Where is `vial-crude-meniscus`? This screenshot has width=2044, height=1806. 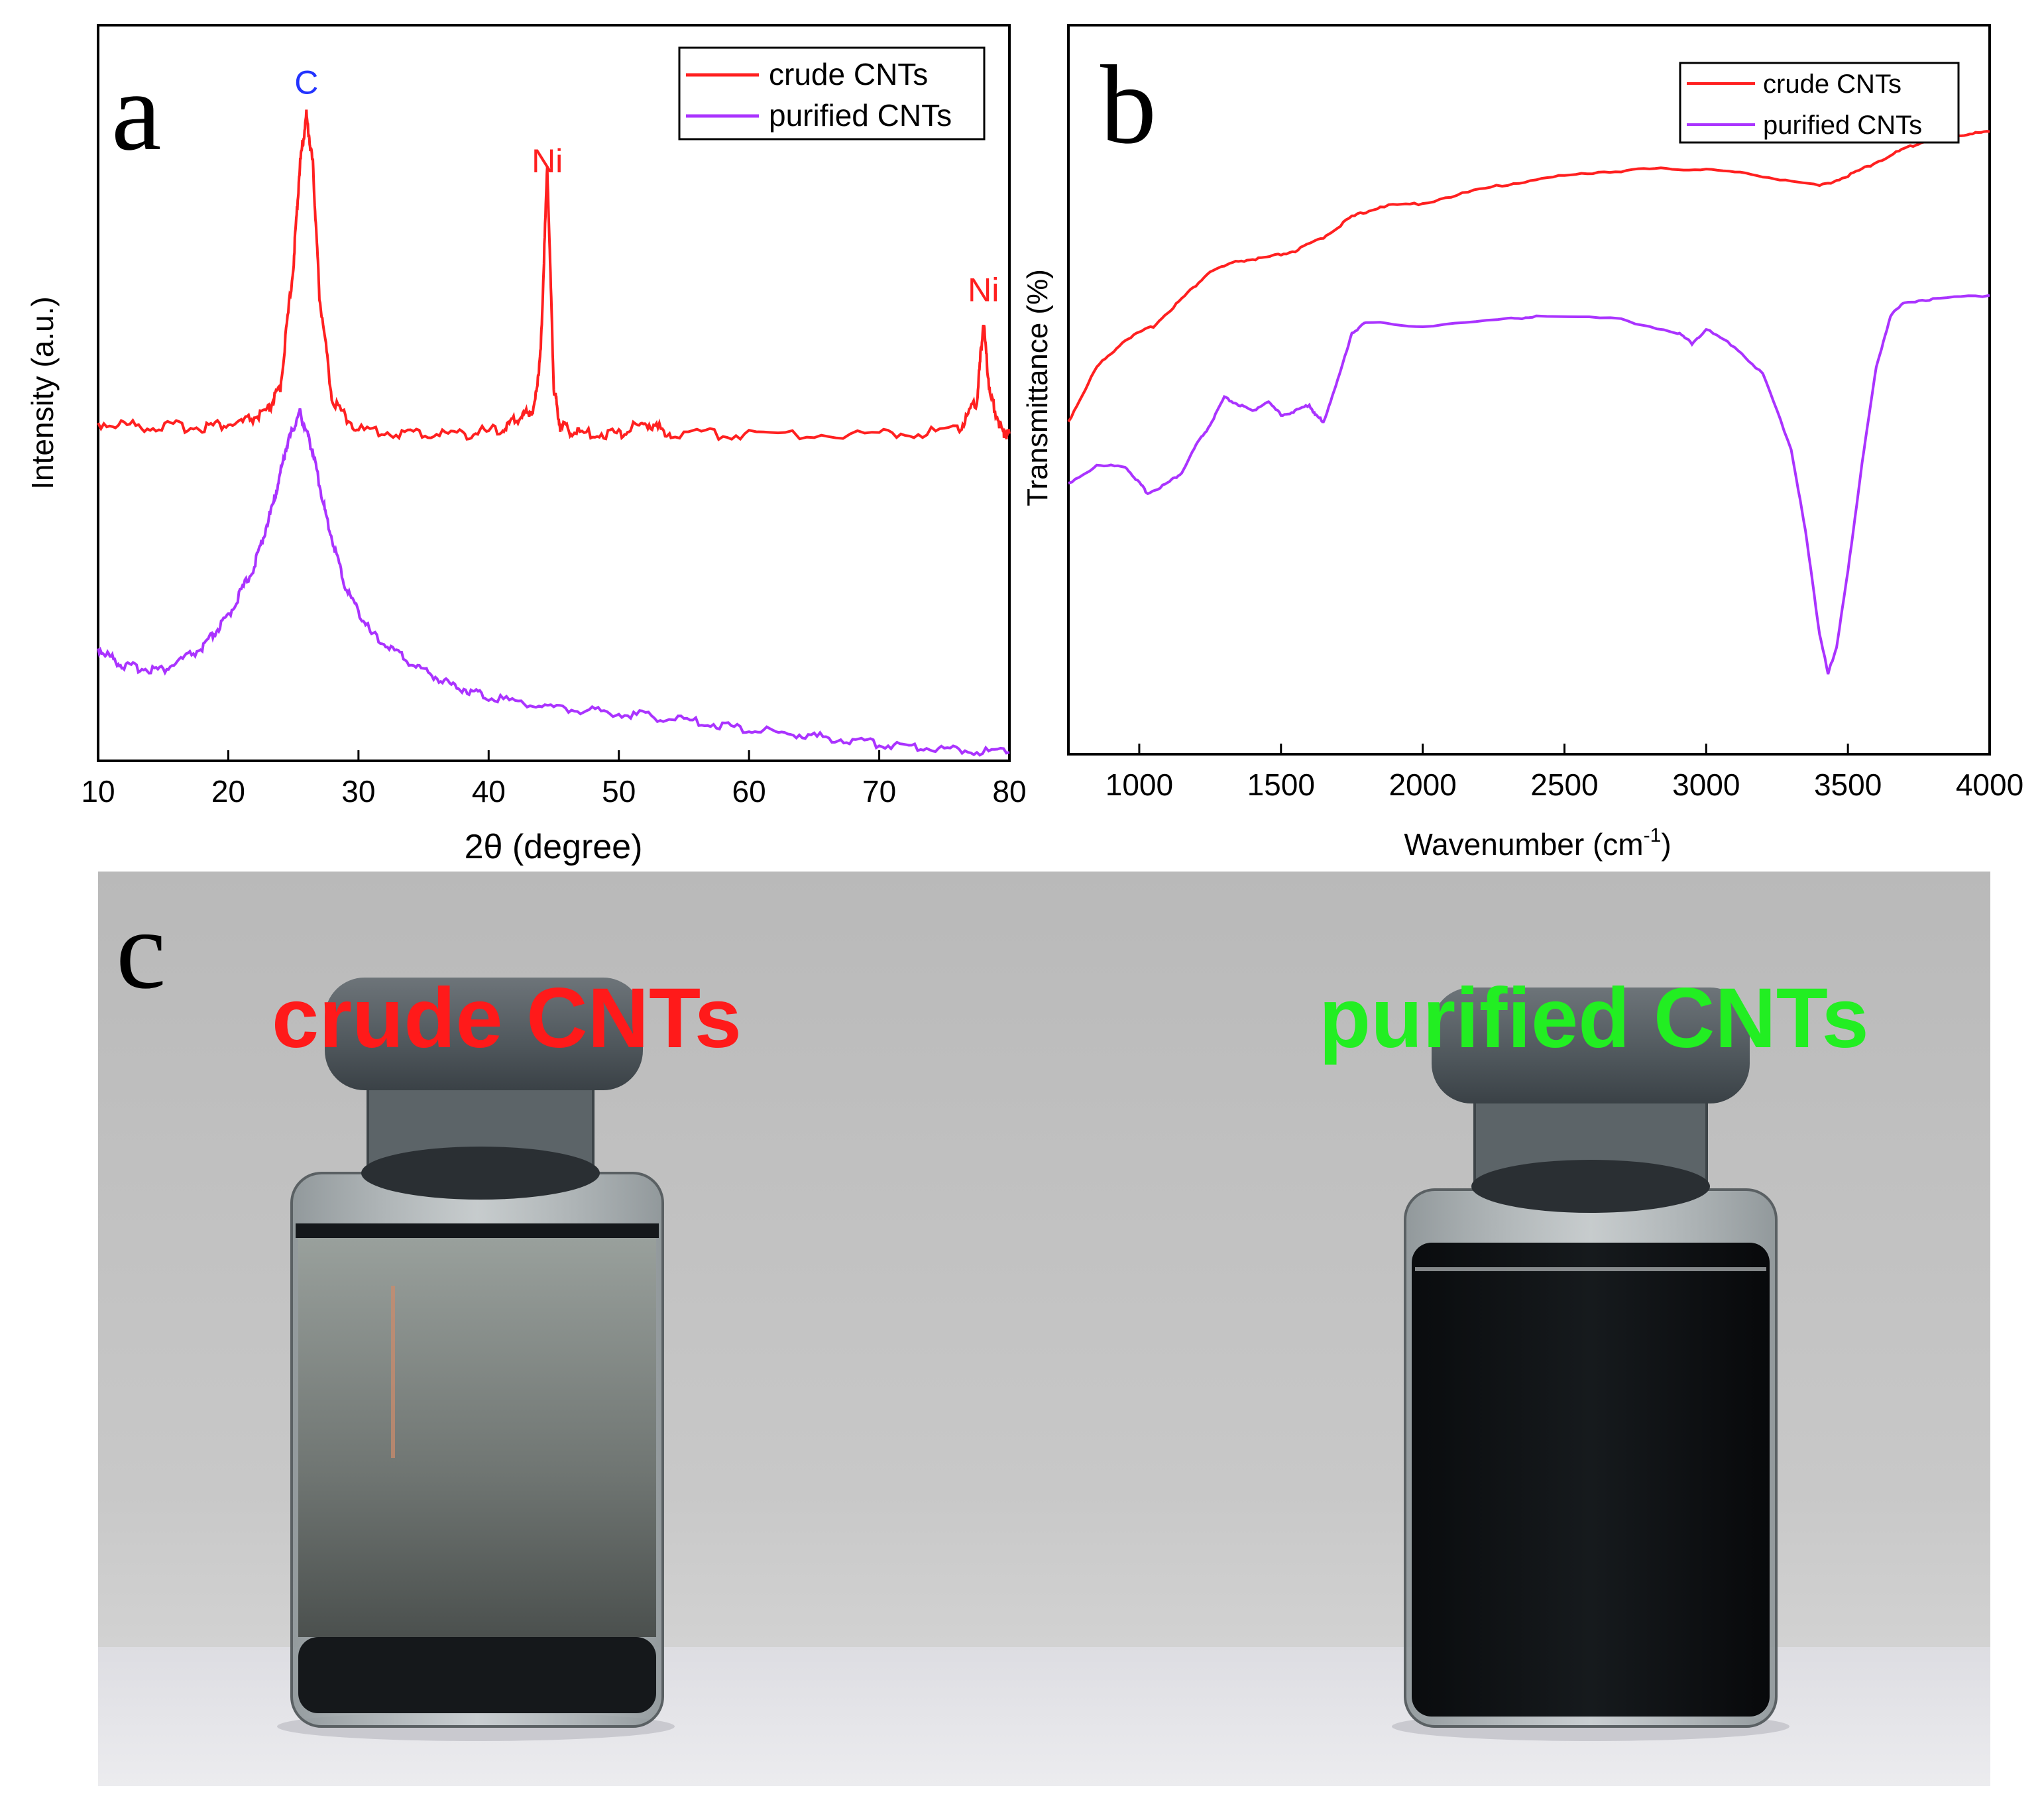
vial-crude-meniscus is located at coordinates (477, 1230).